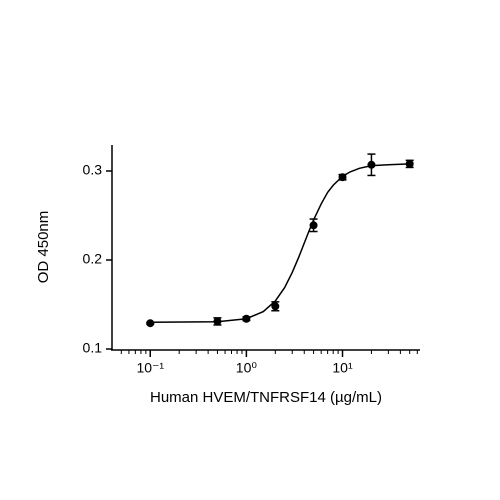 The height and width of the screenshot is (500, 500). What do you see at coordinates (43, 247) in the screenshot?
I see `y-axis-label: OD 450nm` at bounding box center [43, 247].